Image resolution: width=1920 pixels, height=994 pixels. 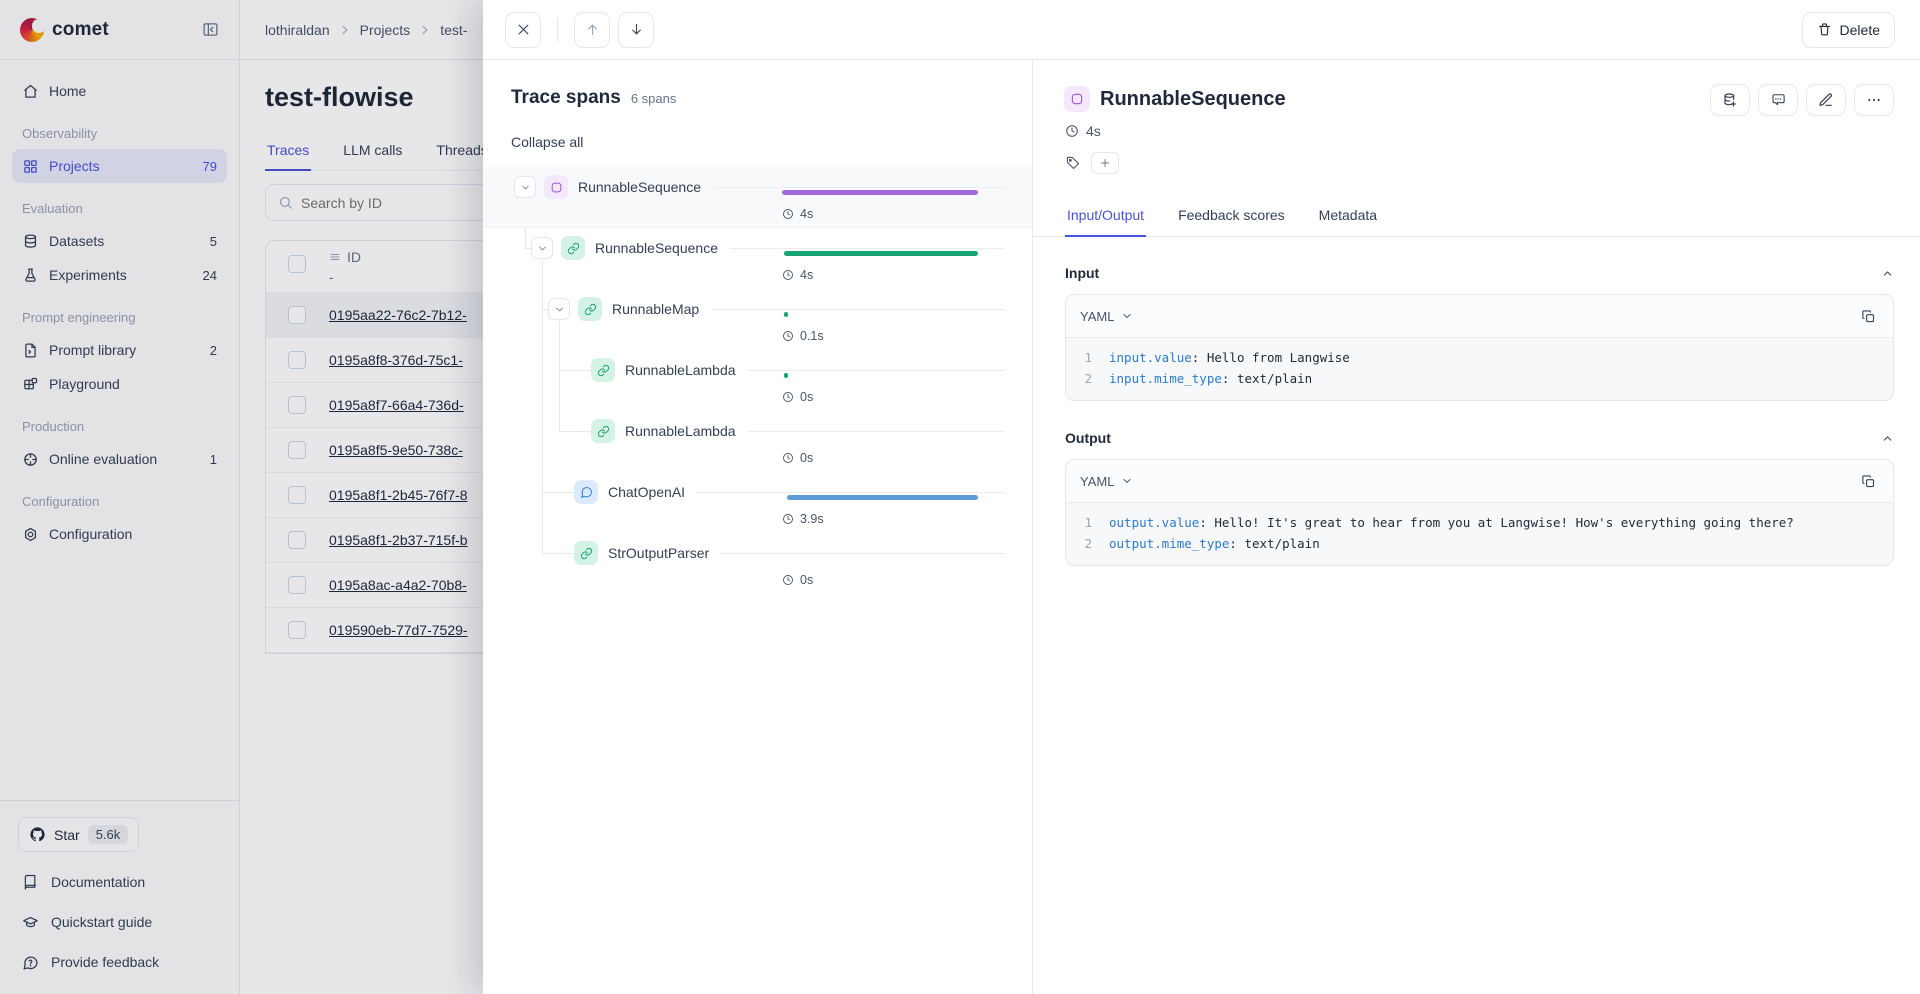 I want to click on delete-button: Delete, so click(x=1848, y=29).